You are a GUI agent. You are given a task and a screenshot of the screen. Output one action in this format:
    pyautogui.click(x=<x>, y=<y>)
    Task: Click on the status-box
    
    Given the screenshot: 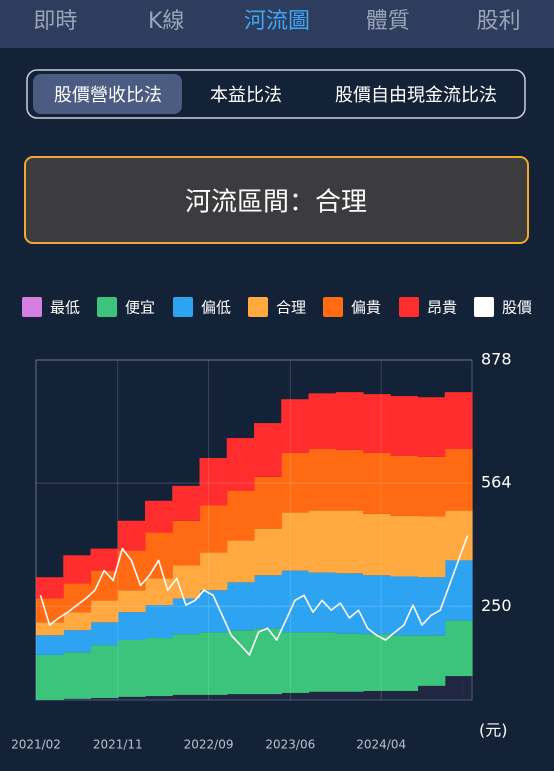 What is the action you would take?
    pyautogui.click(x=276, y=200)
    